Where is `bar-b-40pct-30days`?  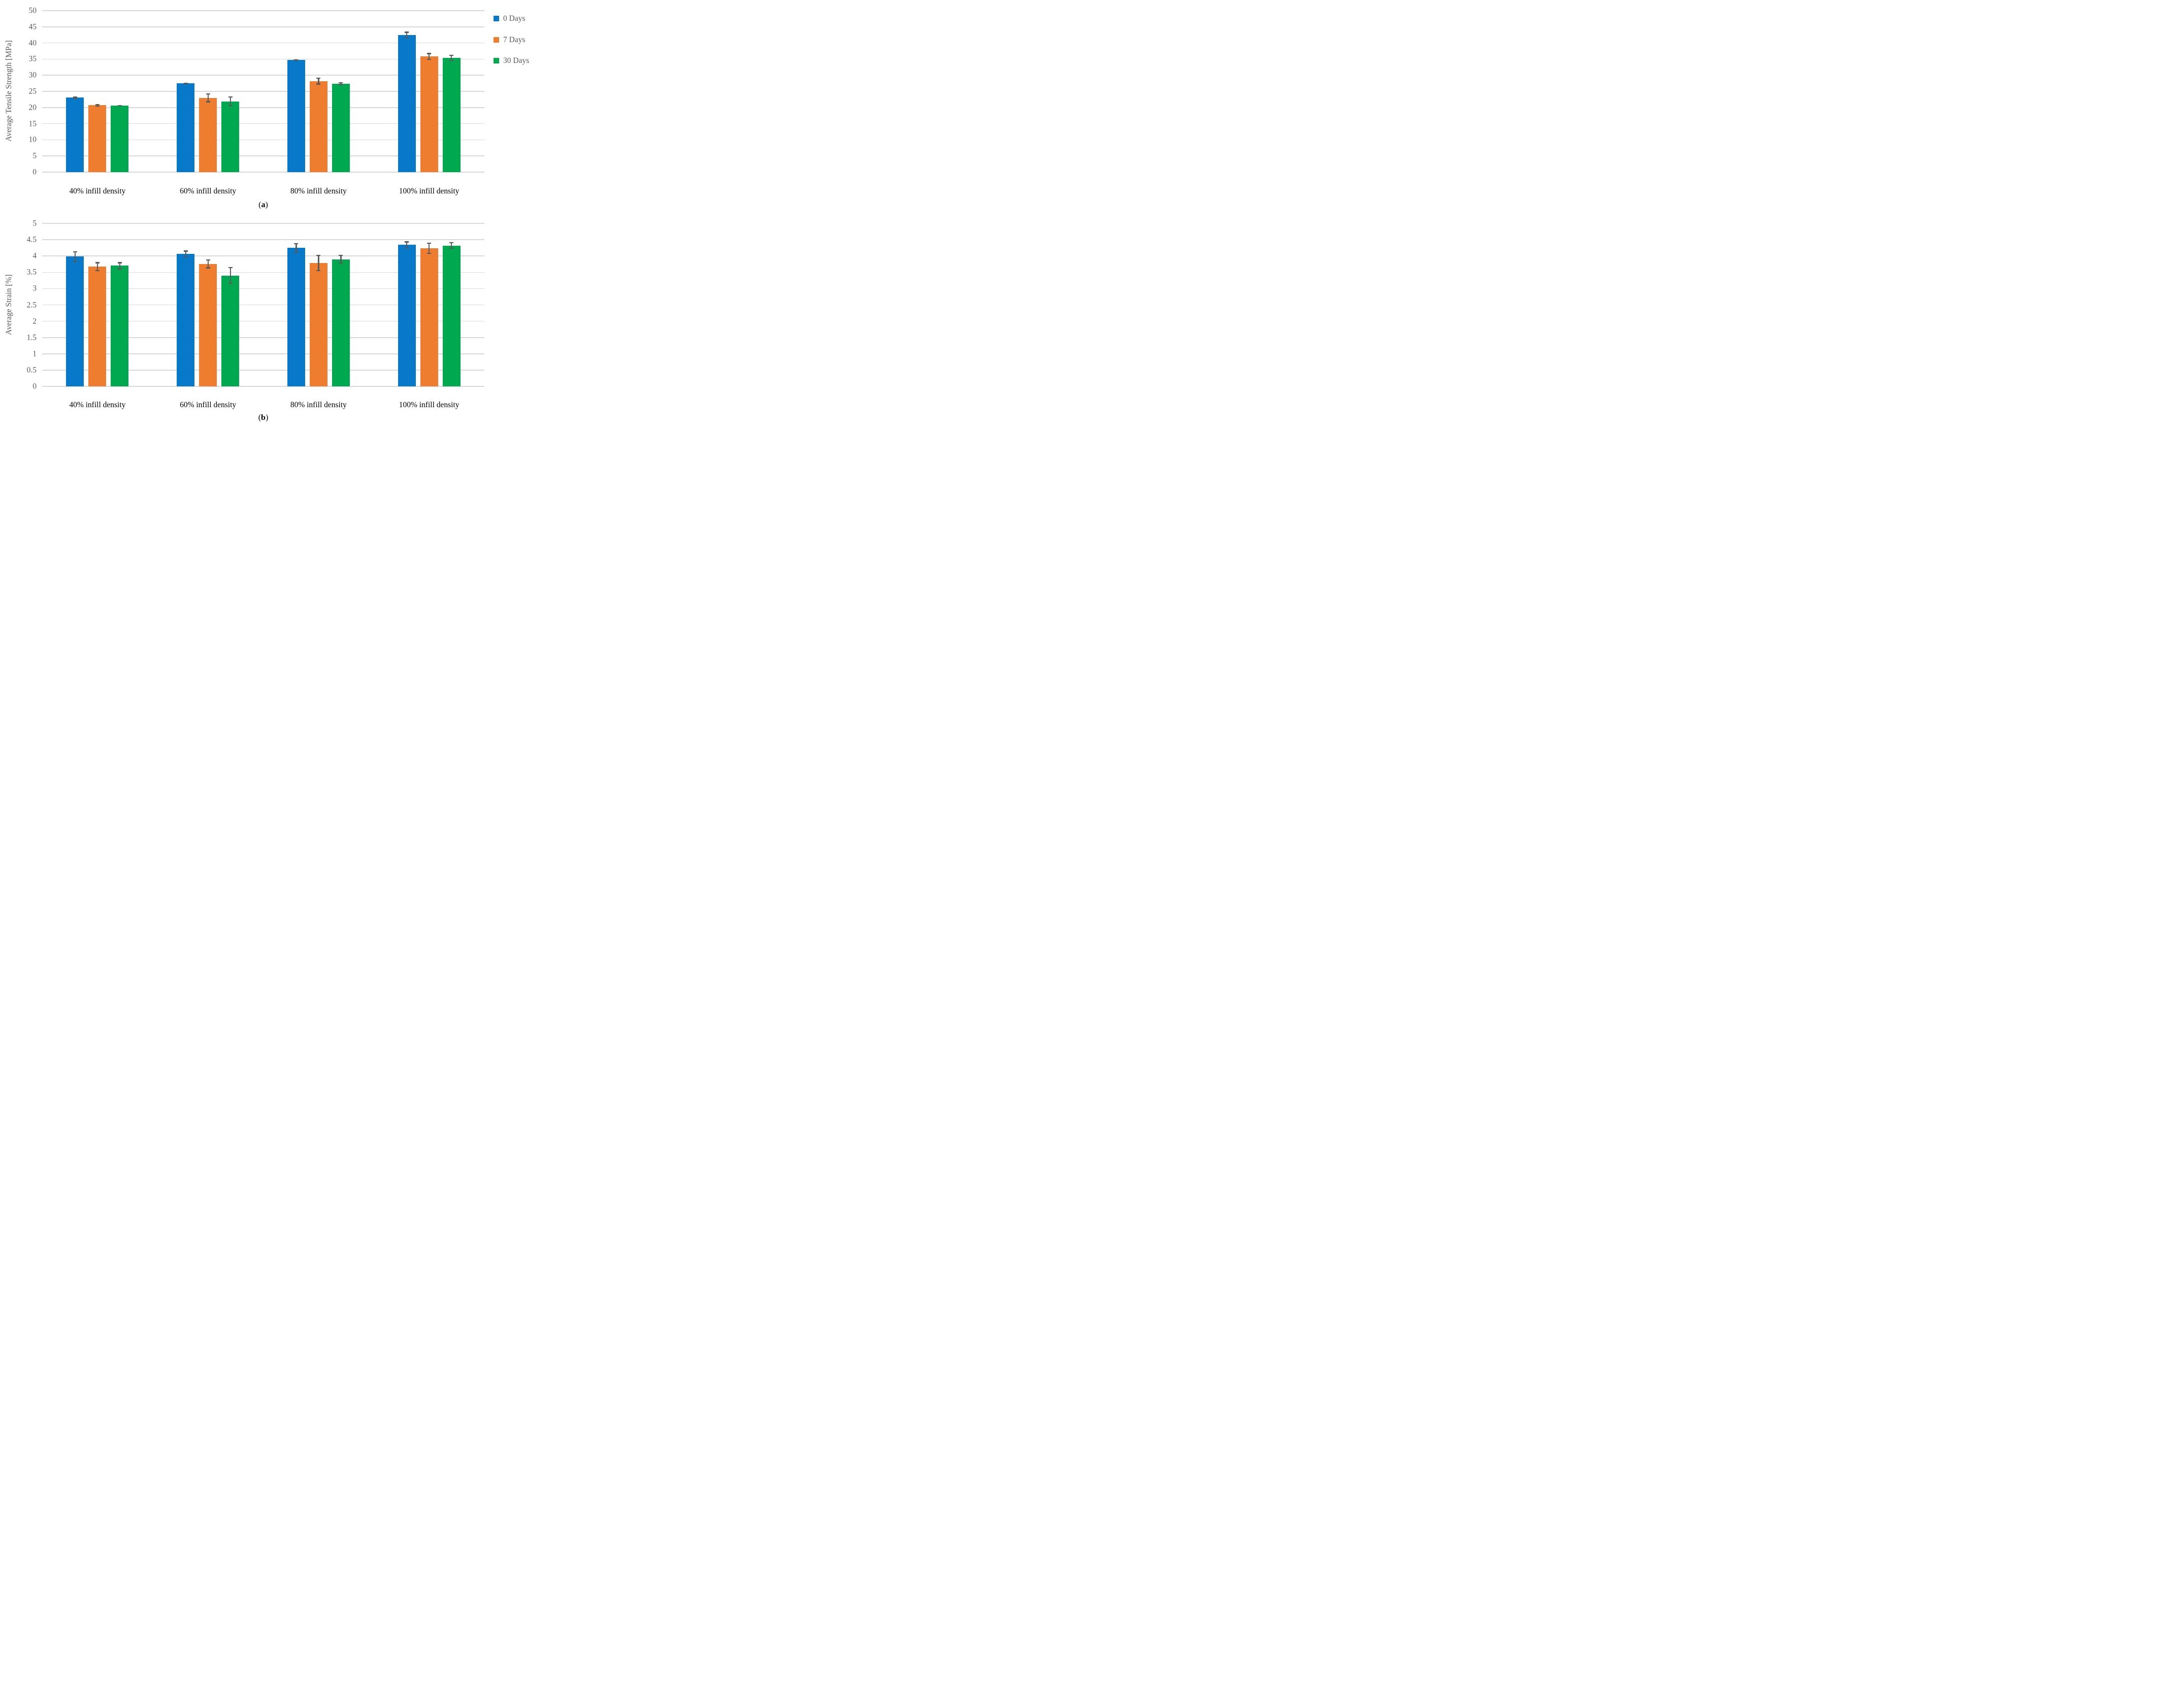
bar-b-40pct-30days is located at coordinates (120, 326).